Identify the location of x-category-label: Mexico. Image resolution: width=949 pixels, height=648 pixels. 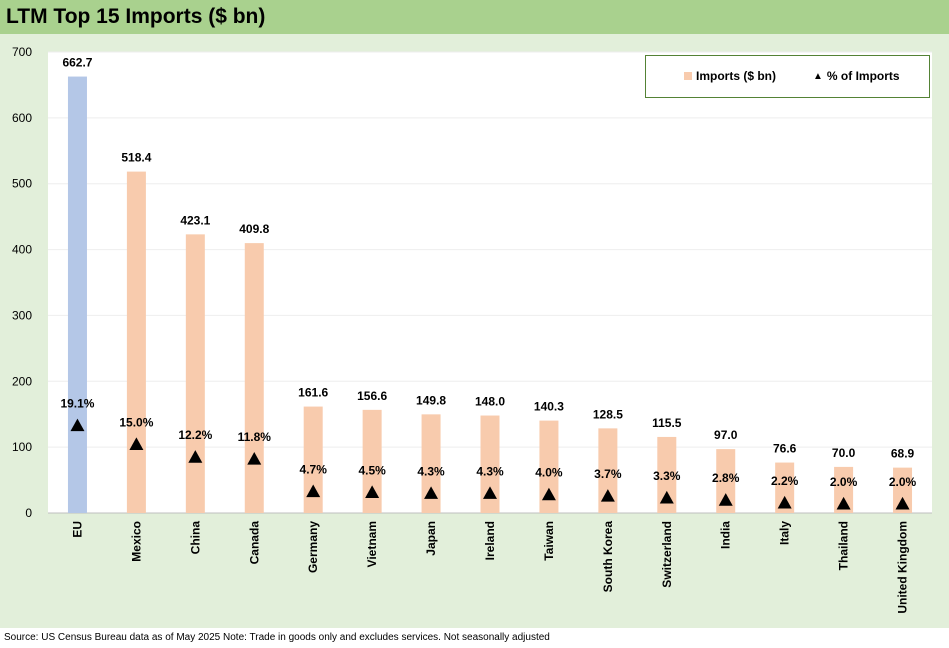
(136, 541).